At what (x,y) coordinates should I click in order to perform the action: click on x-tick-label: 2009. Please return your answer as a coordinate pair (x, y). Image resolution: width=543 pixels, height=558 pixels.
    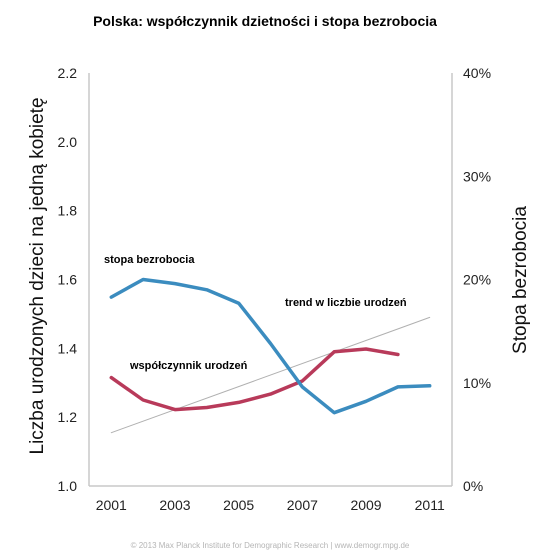
    Looking at the image, I should click on (365, 505).